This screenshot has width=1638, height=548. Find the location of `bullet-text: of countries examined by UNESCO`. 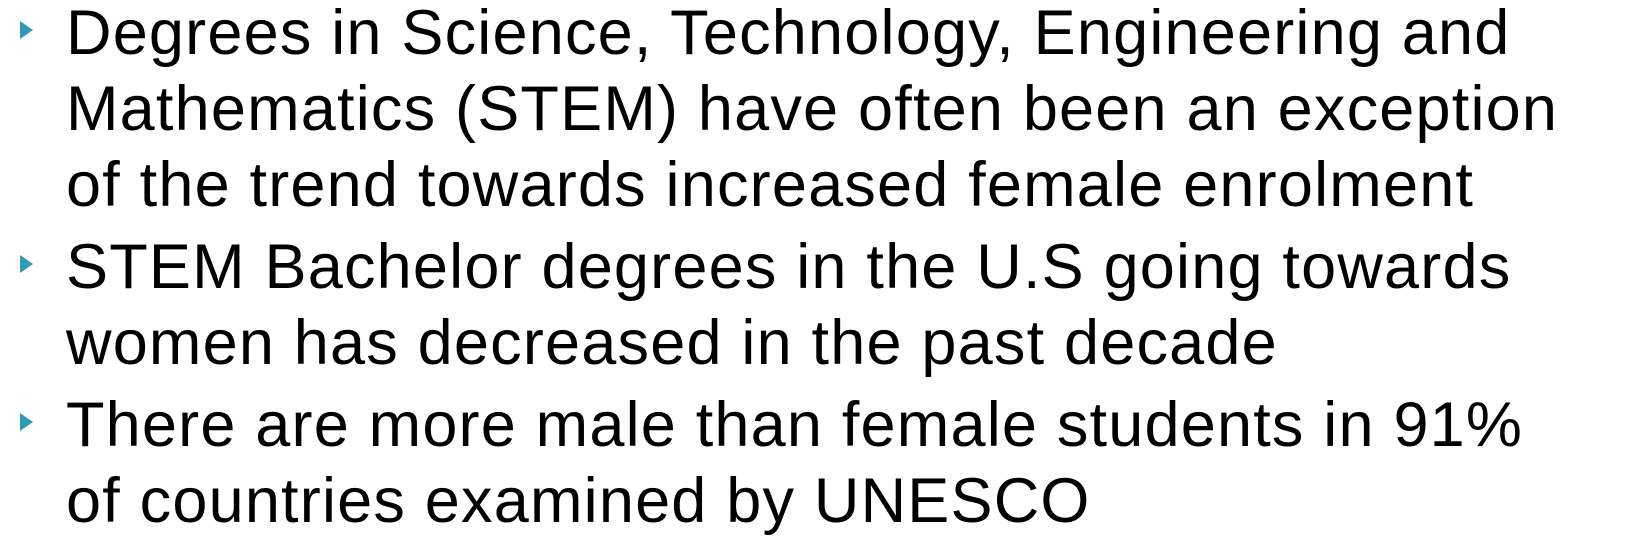

bullet-text: of countries examined by UNESCO is located at coordinates (578, 501).